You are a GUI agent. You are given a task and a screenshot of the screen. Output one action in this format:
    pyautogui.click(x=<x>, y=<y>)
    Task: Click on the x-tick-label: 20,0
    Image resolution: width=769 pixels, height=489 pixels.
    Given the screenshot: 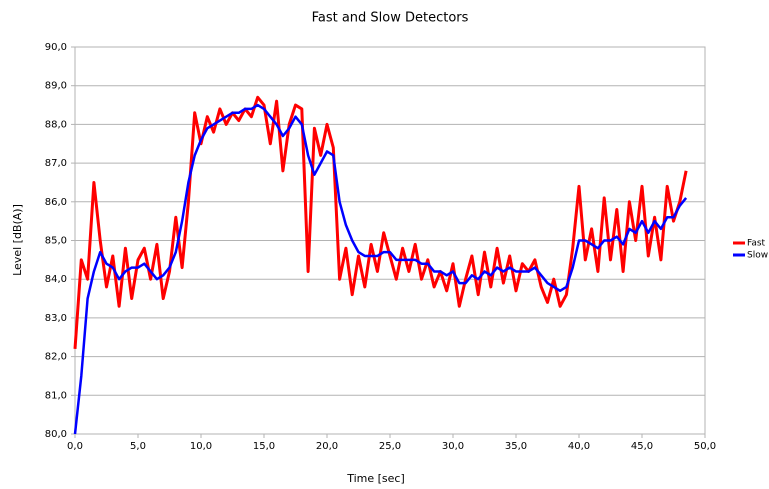 What is the action you would take?
    pyautogui.click(x=327, y=446)
    